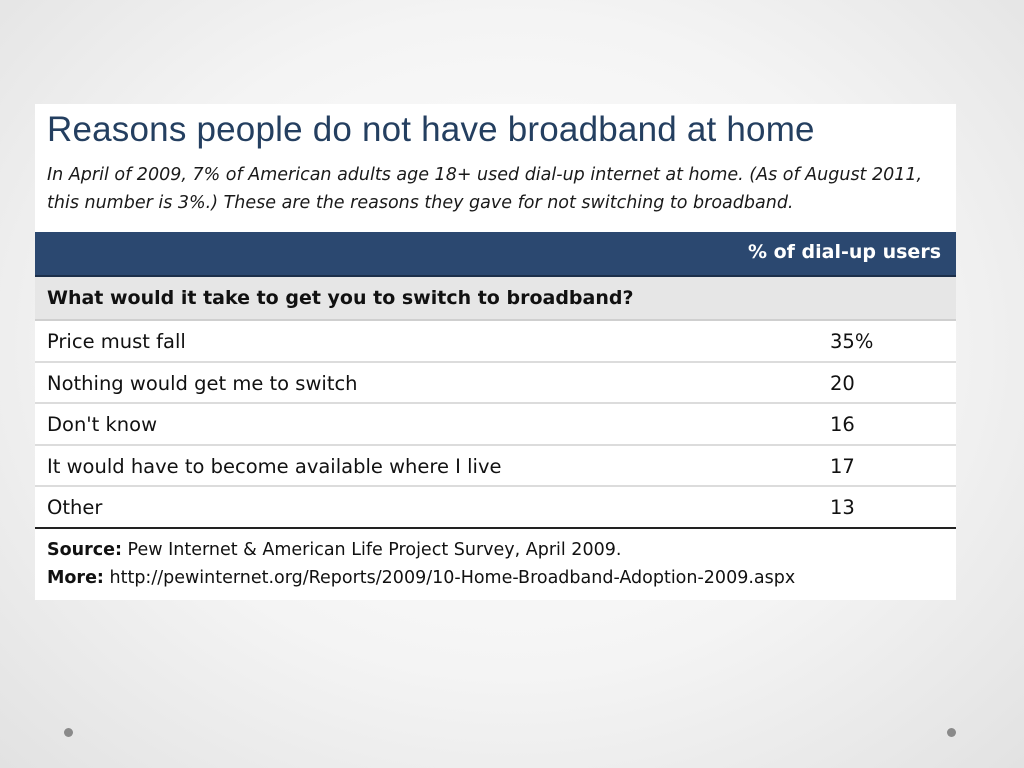 The height and width of the screenshot is (768, 1024). I want to click on row-label: Don't know, so click(102, 424).